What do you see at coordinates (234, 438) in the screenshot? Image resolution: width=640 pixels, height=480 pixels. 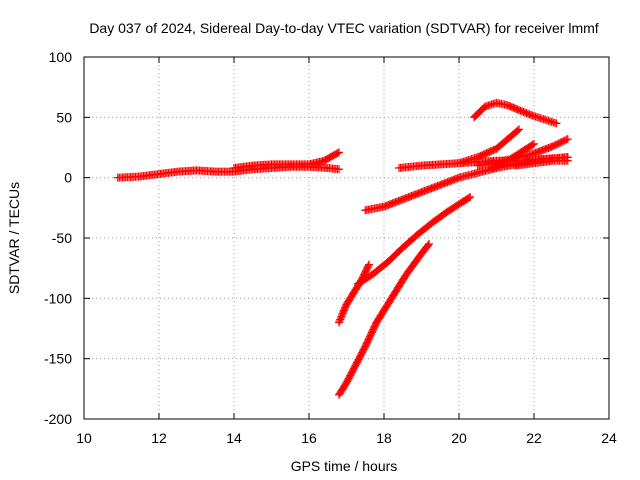 I see `x-tick-label: 14` at bounding box center [234, 438].